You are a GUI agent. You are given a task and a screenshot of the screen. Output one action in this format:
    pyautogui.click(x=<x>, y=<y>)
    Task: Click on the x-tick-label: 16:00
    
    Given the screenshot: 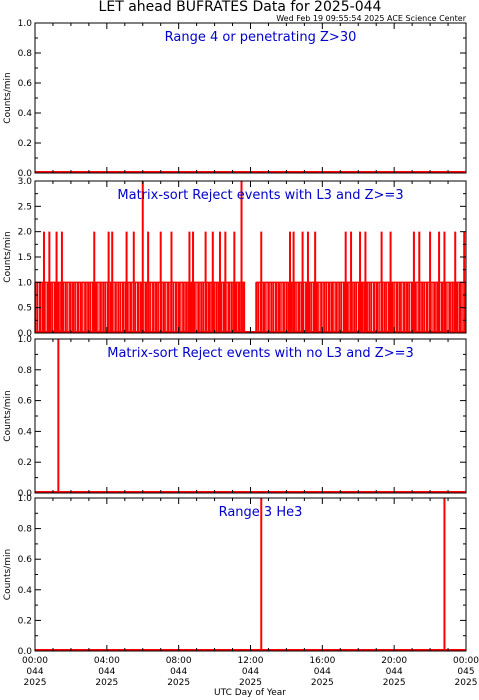 What is the action you would take?
    pyautogui.click(x=322, y=661)
    